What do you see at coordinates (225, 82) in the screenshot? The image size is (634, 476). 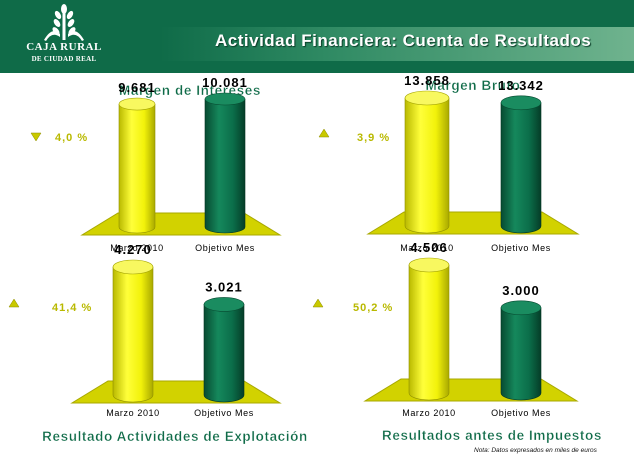 I see `bar-value-label: 10.081` at bounding box center [225, 82].